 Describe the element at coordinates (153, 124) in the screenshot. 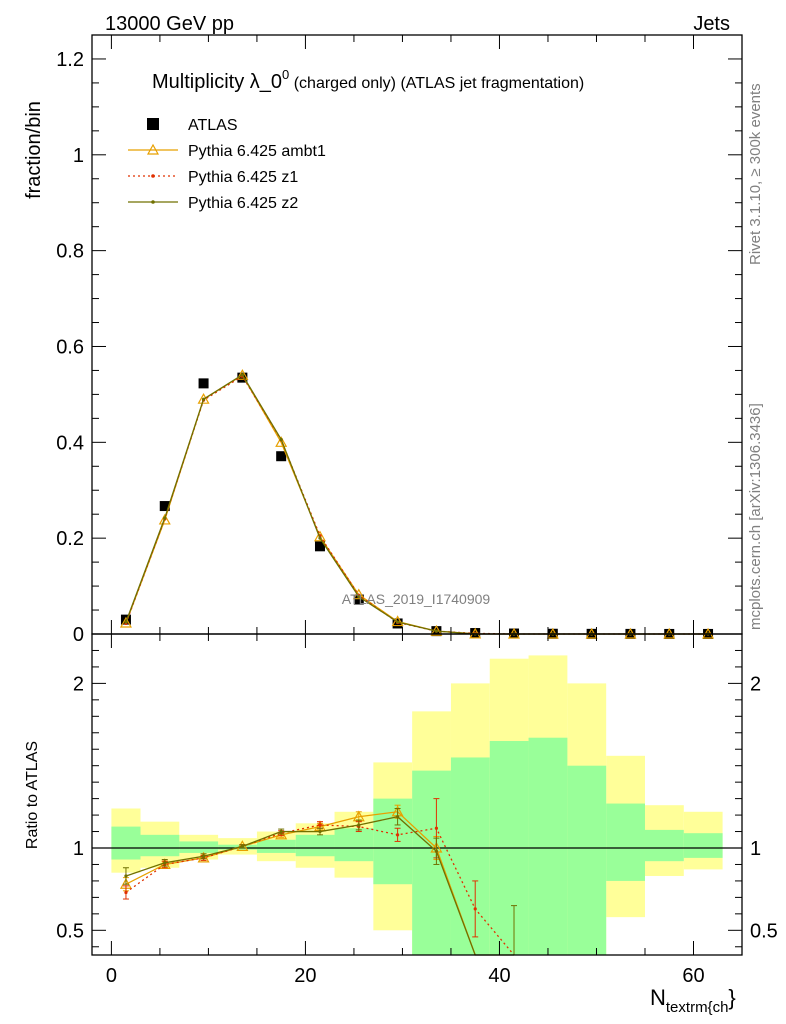

I see `legend-marker-atlas` at that location.